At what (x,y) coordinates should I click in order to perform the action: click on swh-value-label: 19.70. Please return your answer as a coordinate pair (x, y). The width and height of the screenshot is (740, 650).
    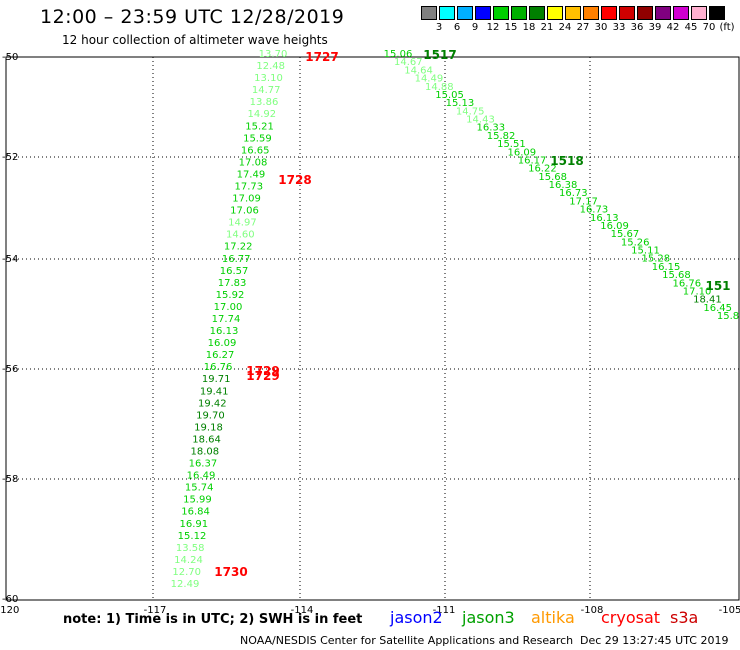
    Looking at the image, I should click on (210, 415).